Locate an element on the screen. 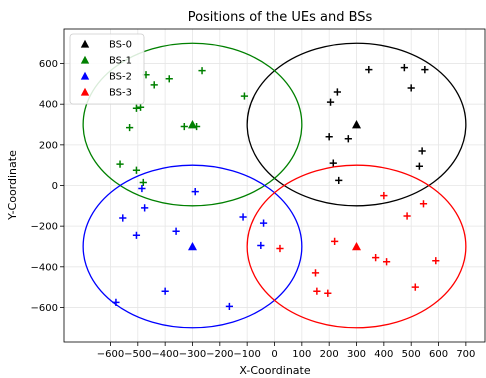  y-tick-label: 600 is located at coordinates (48, 64).